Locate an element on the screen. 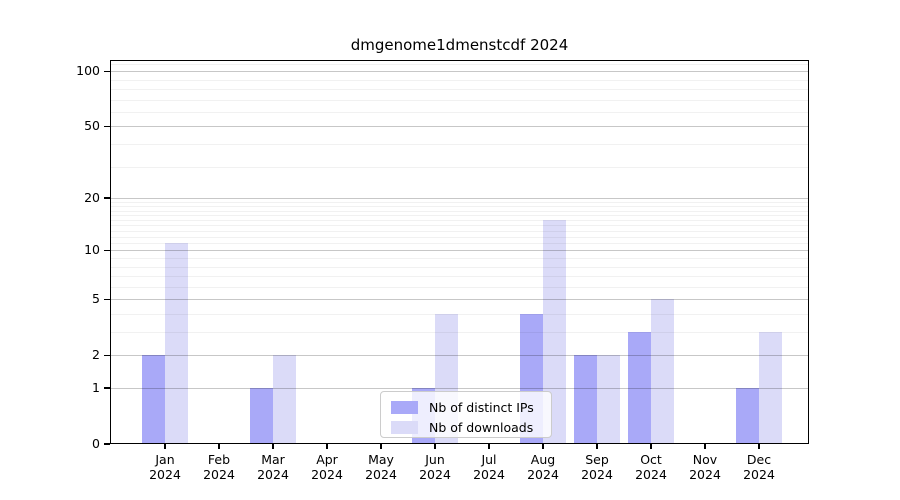  bar-downloads-jan is located at coordinates (176, 343).